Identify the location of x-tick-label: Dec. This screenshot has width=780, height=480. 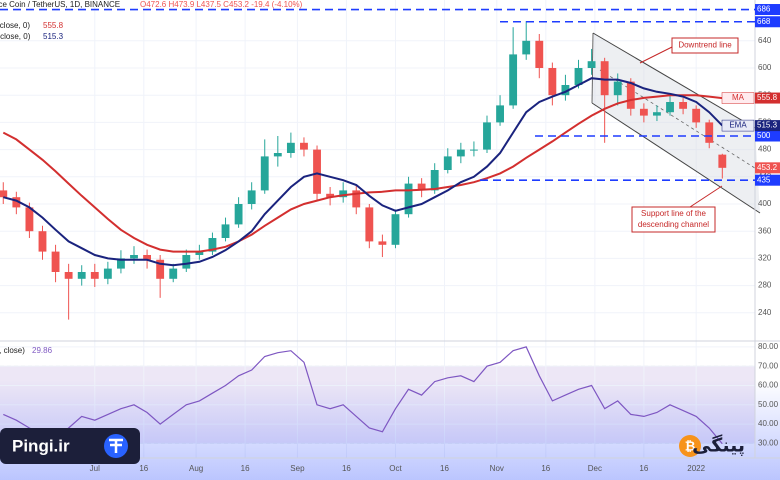
(595, 468).